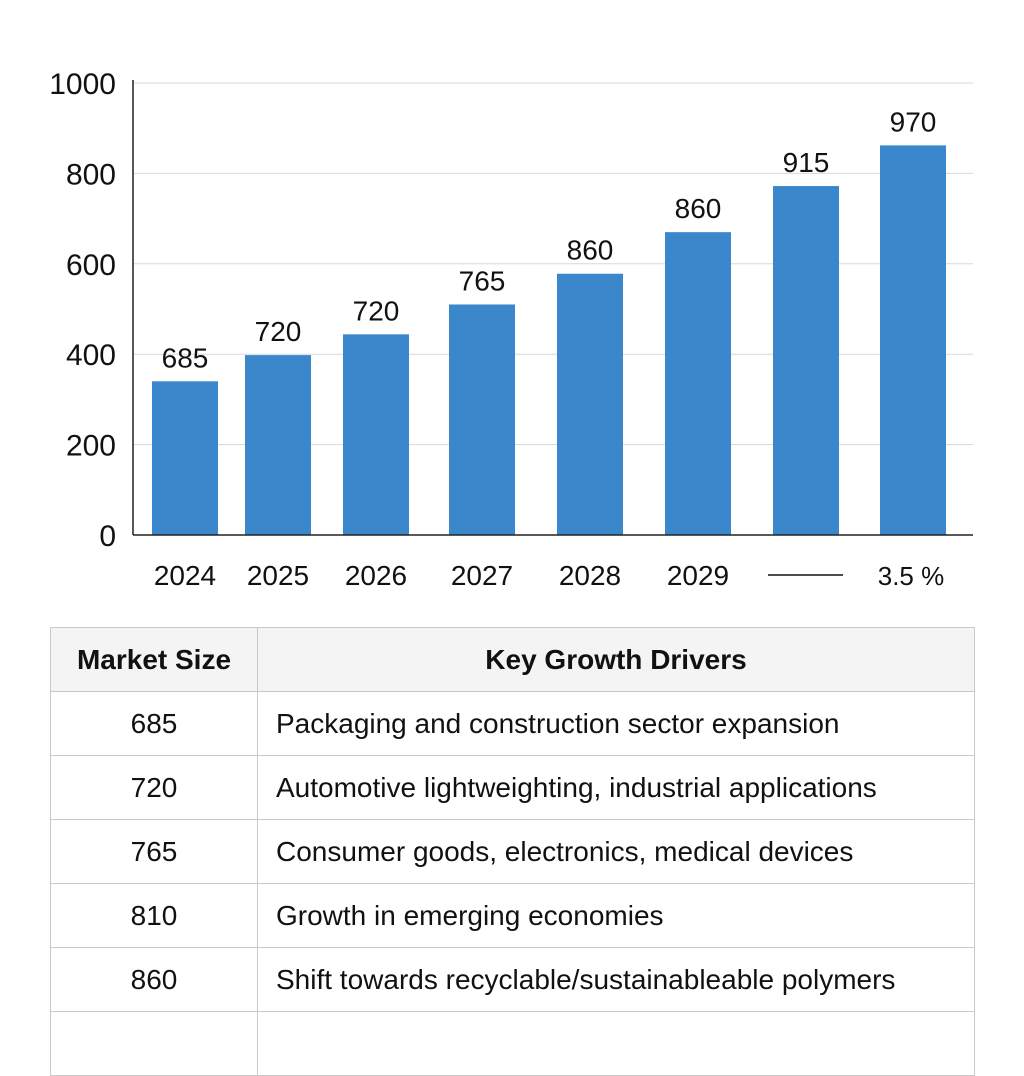 This screenshot has height=1076, width=1024. What do you see at coordinates (107, 536) in the screenshot?
I see `y-tick-label: 0` at bounding box center [107, 536].